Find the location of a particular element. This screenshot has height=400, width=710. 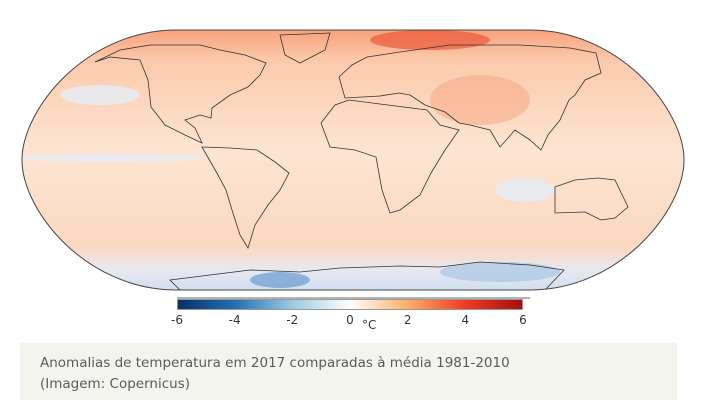

eurasia is located at coordinates (470, 97).